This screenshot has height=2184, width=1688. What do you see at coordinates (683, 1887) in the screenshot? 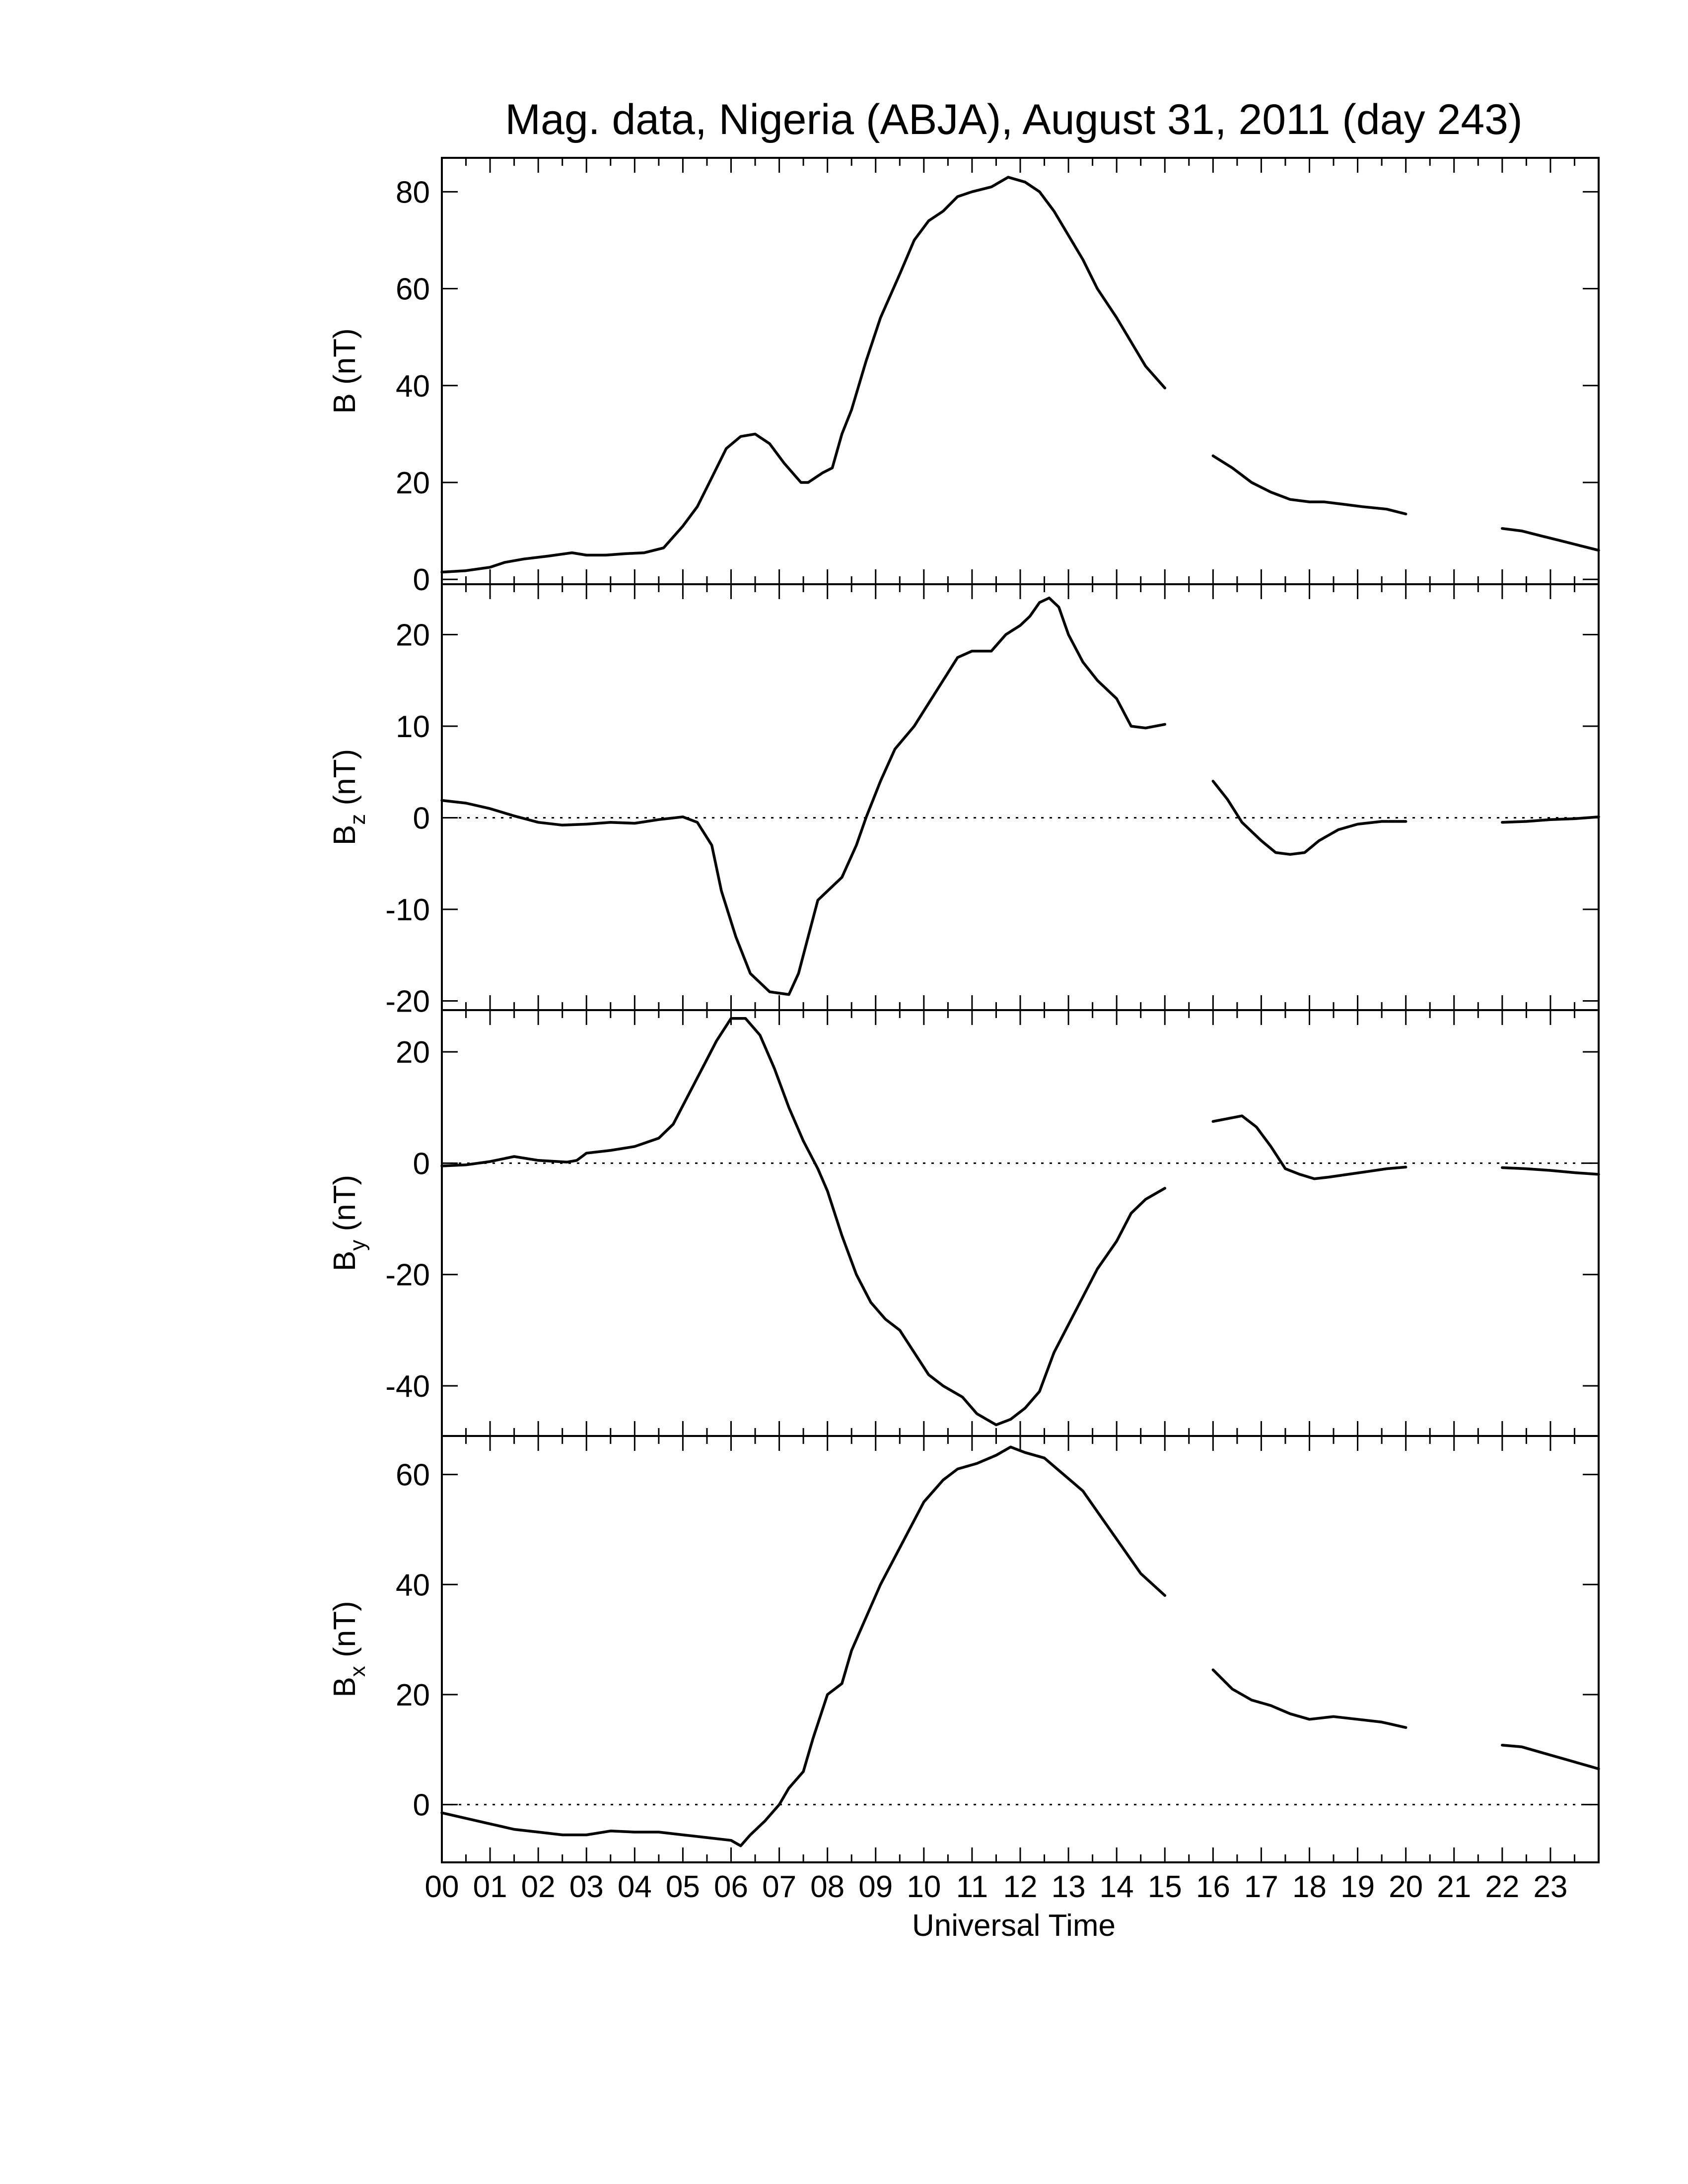
I see `x-tick-label: 05` at bounding box center [683, 1887].